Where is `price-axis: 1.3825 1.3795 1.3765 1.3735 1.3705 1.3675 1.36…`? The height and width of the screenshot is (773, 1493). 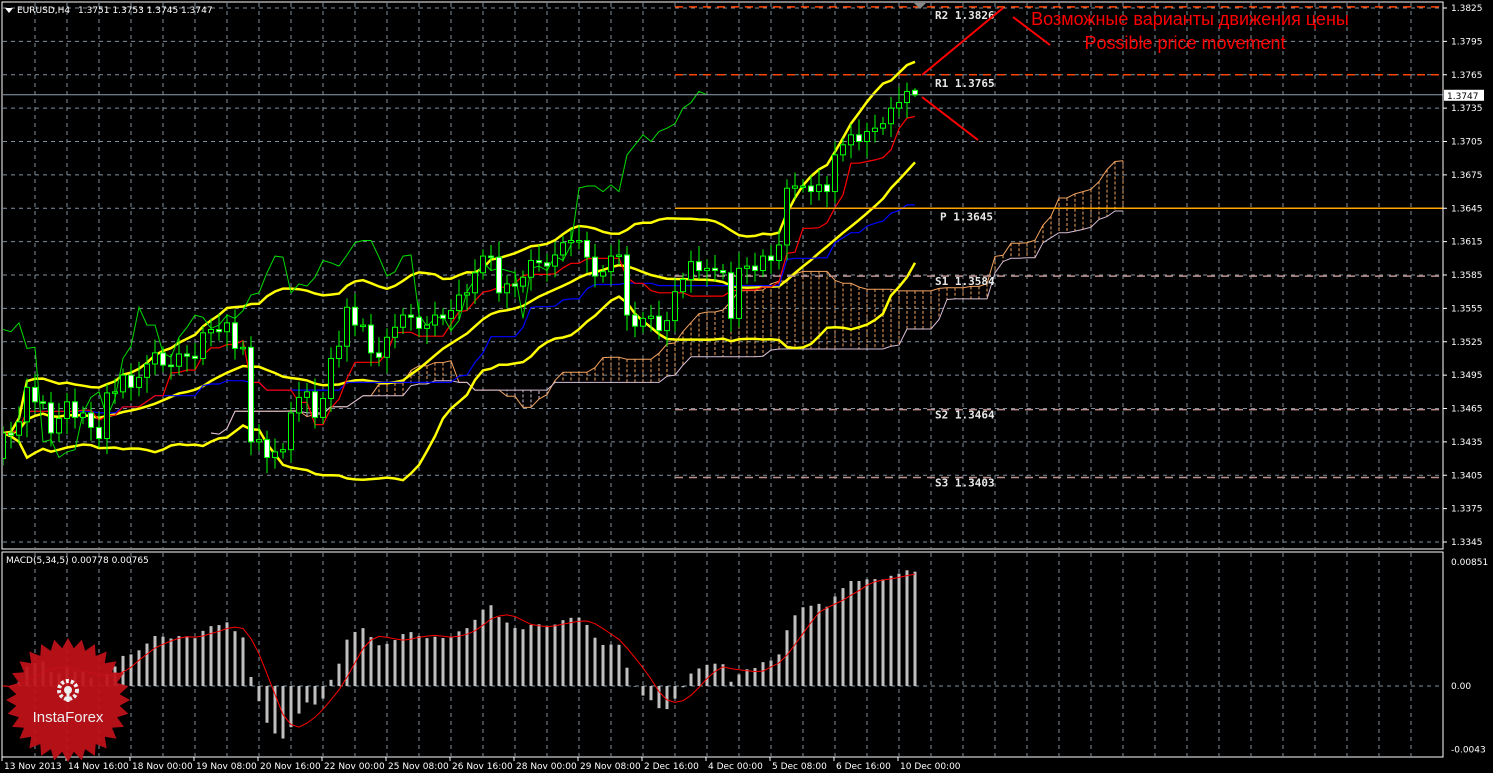
price-axis: 1.3825 1.3795 1.3765 1.3735 1.3705 1.3675 1.36… is located at coordinates (1465, 380).